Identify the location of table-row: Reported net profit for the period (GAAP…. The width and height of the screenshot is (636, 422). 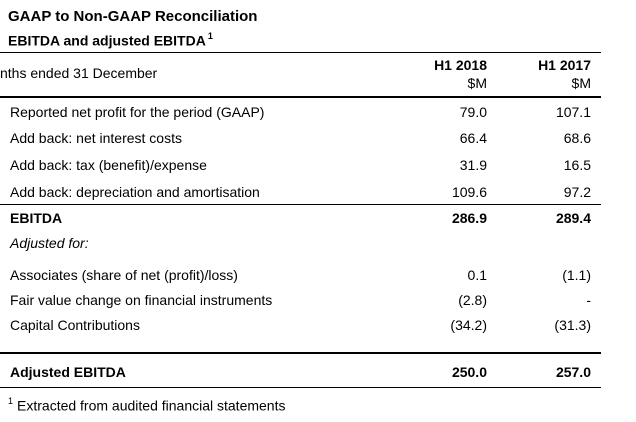
(300, 112).